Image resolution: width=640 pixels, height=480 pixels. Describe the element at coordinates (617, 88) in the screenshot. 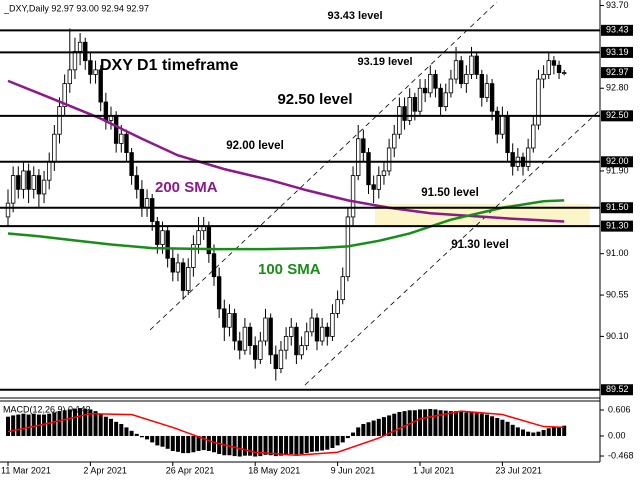

I see `y-tick-label: 92.80` at that location.